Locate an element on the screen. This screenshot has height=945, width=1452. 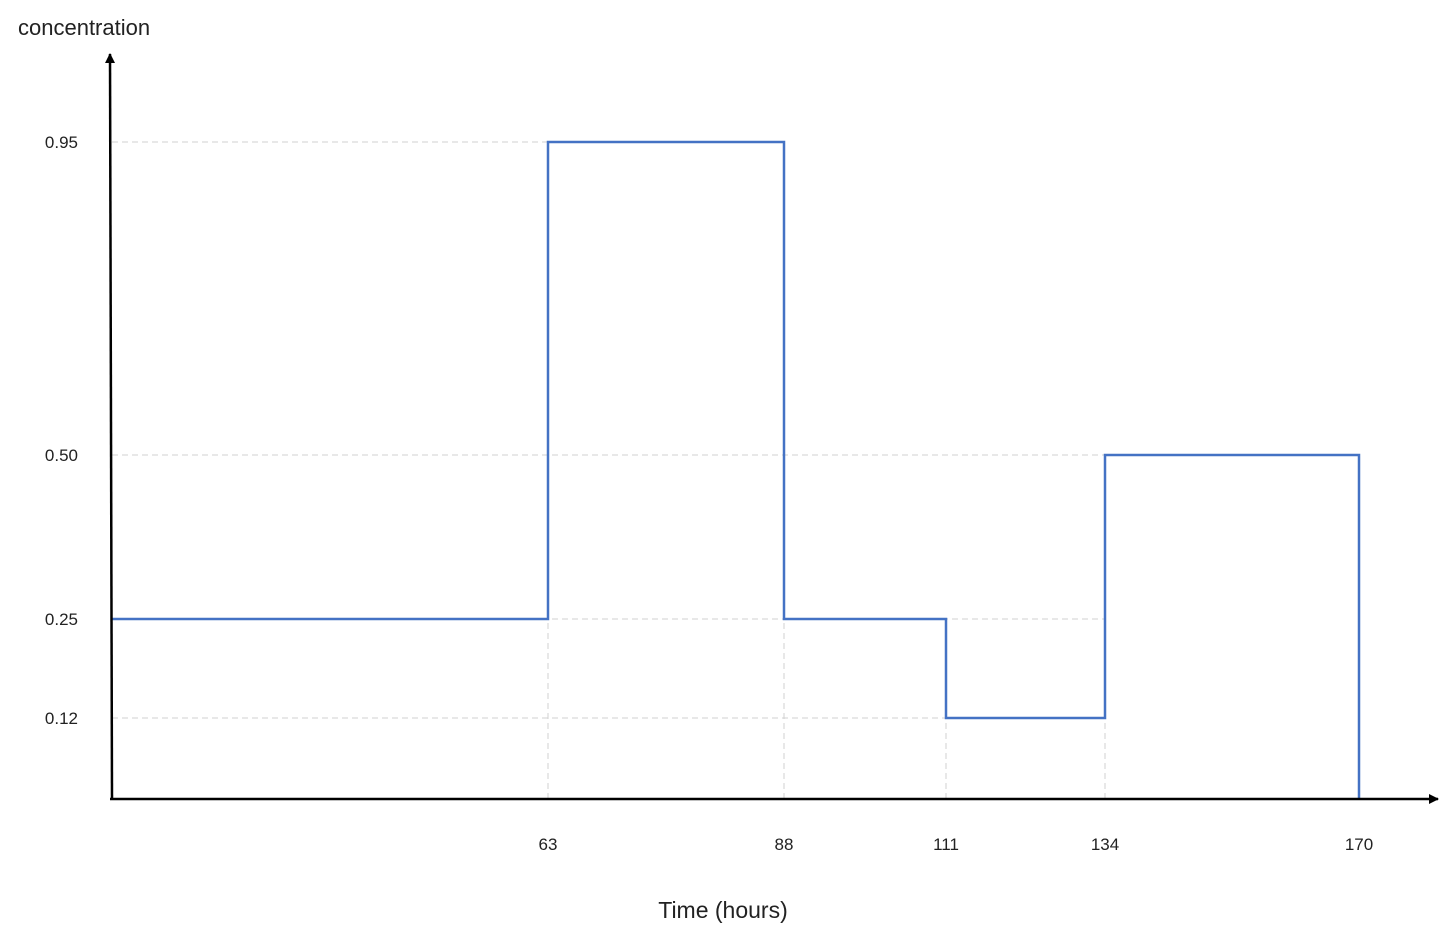
x-tick-label: 134 is located at coordinates (1105, 844).